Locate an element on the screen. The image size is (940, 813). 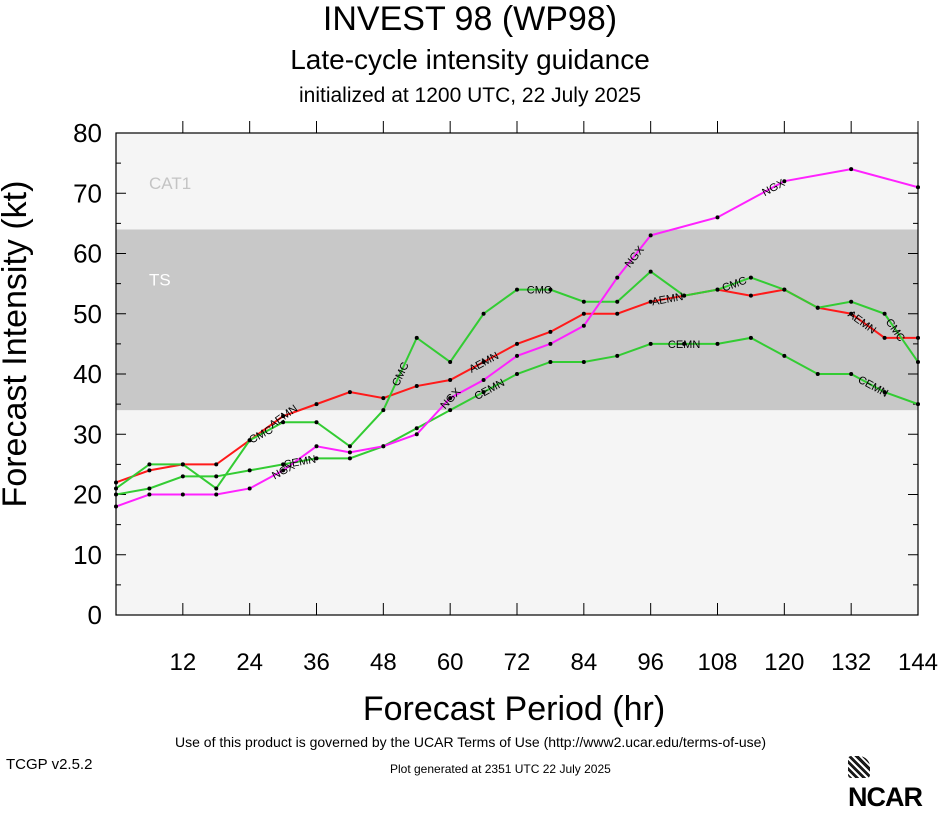
x-tick-label: 84 is located at coordinates (583, 662).